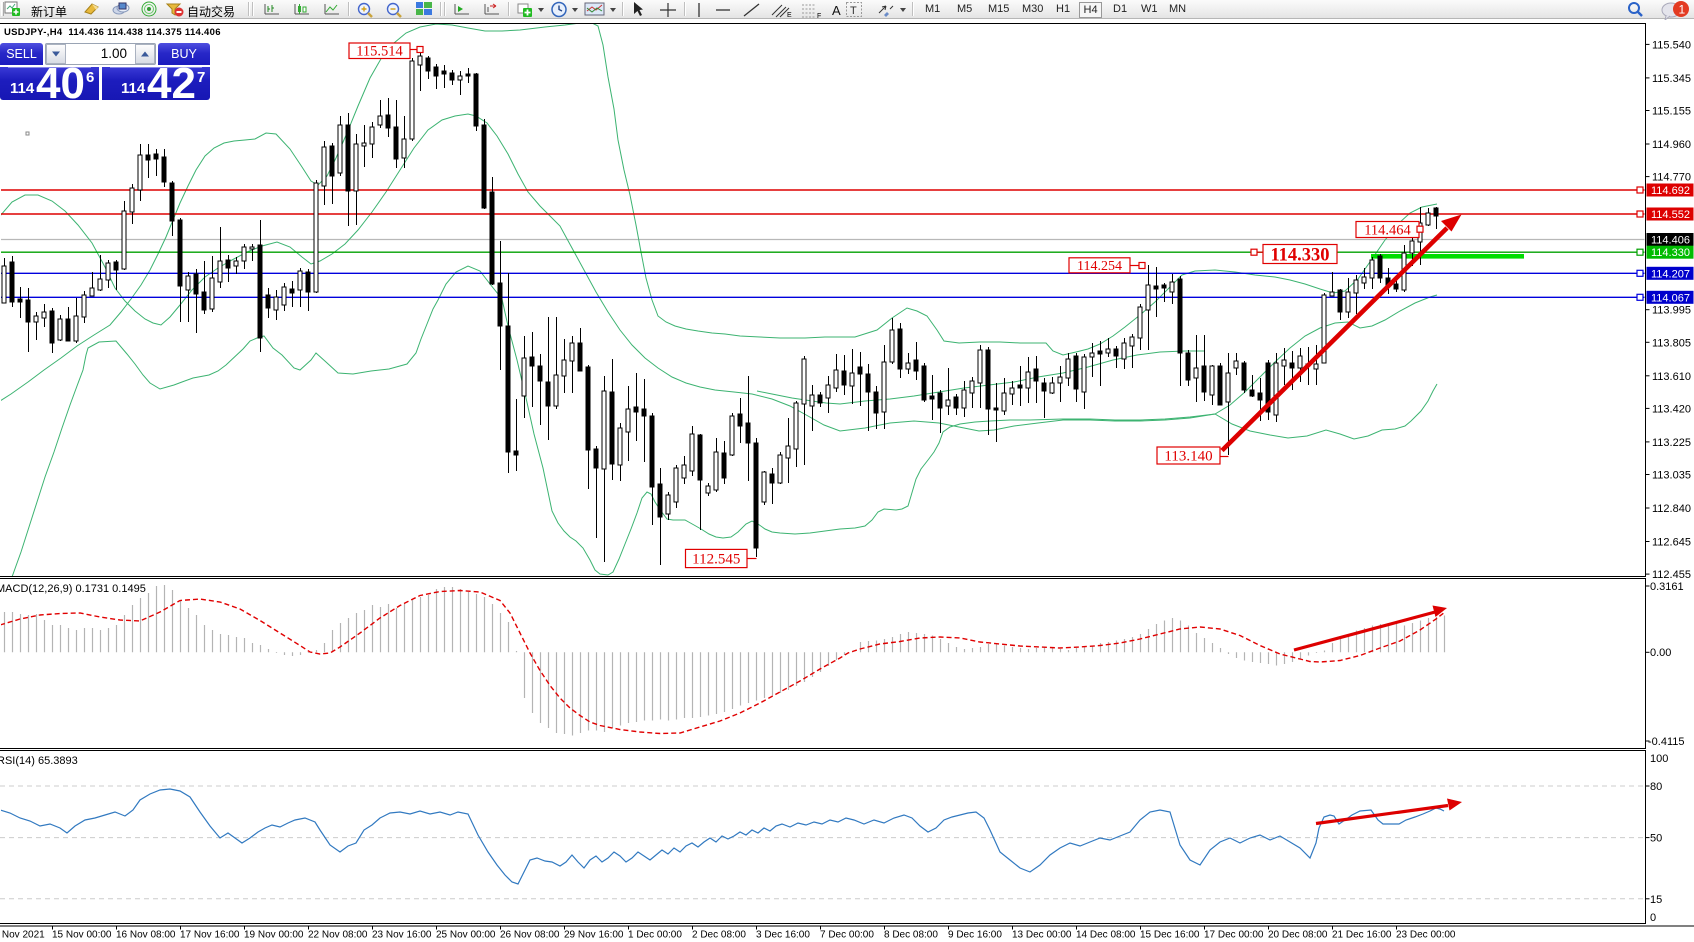 The image size is (1694, 942). Describe the element at coordinates (1671, 377) in the screenshot. I see `svg-text: 113.610` at that location.